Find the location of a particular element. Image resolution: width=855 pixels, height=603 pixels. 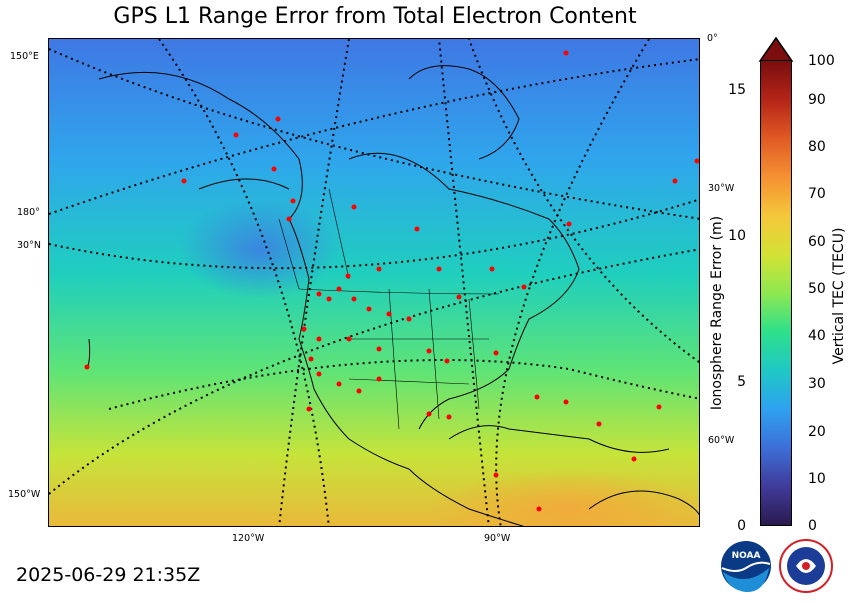

lon-label-150e: 150°E is located at coordinates (24, 56).